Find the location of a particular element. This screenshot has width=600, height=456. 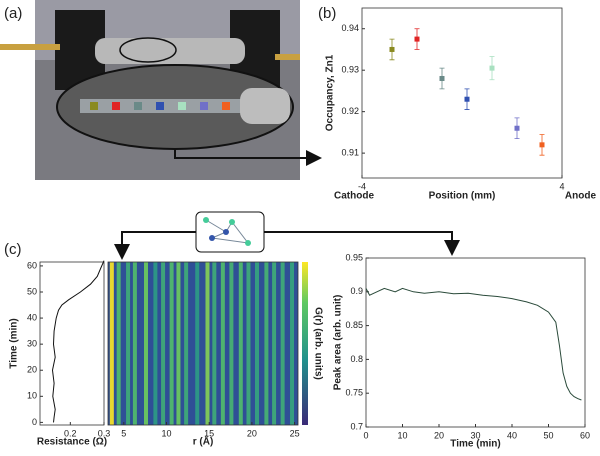

y-tick-label: 0.94 is located at coordinates (350, 28).